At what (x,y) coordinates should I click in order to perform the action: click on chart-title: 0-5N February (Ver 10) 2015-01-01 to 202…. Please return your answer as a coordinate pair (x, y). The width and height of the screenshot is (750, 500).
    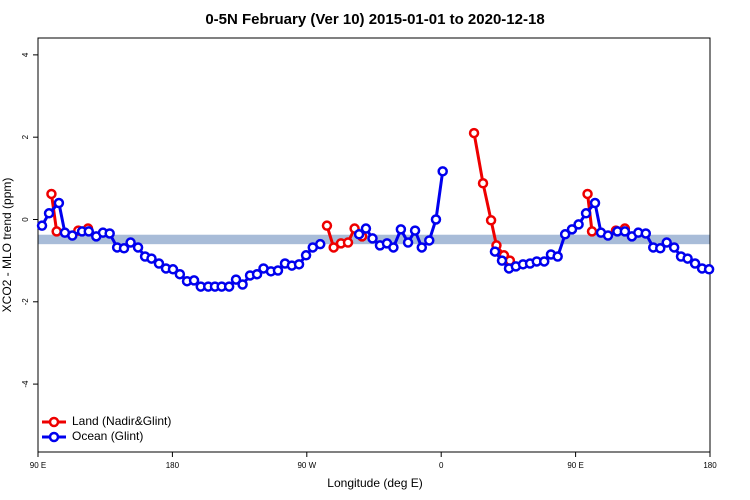
    Looking at the image, I should click on (374, 19).